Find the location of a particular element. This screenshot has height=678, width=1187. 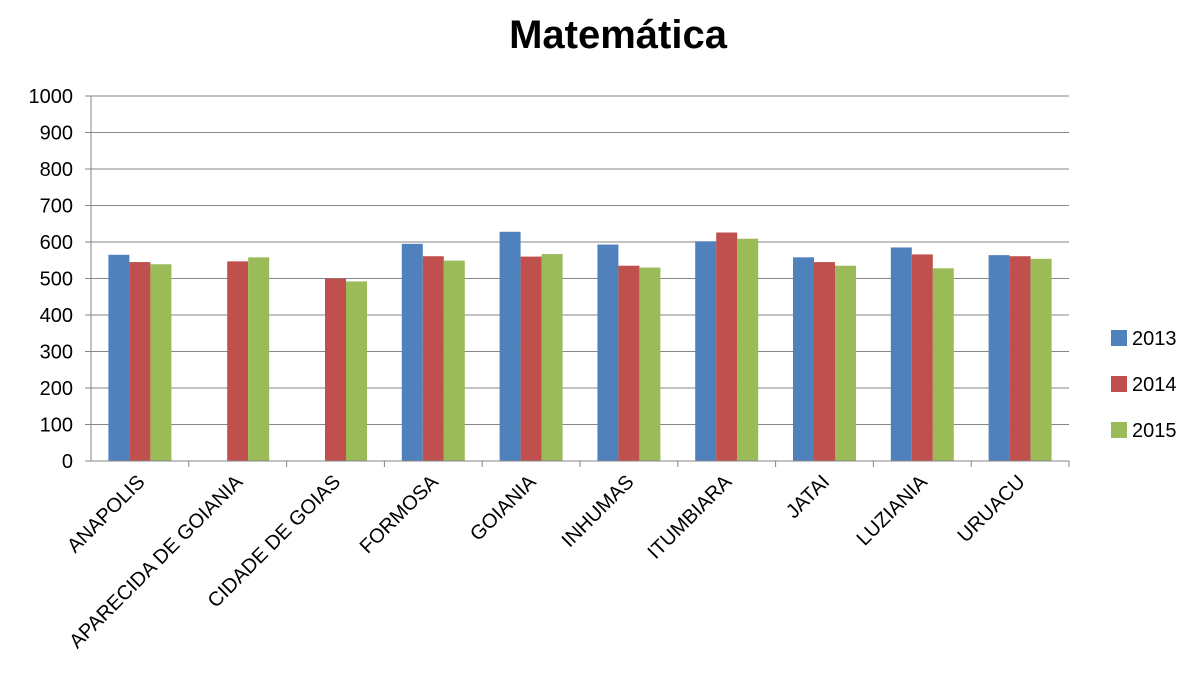

x-tick-label: ITUMBIARA is located at coordinates (690, 517).